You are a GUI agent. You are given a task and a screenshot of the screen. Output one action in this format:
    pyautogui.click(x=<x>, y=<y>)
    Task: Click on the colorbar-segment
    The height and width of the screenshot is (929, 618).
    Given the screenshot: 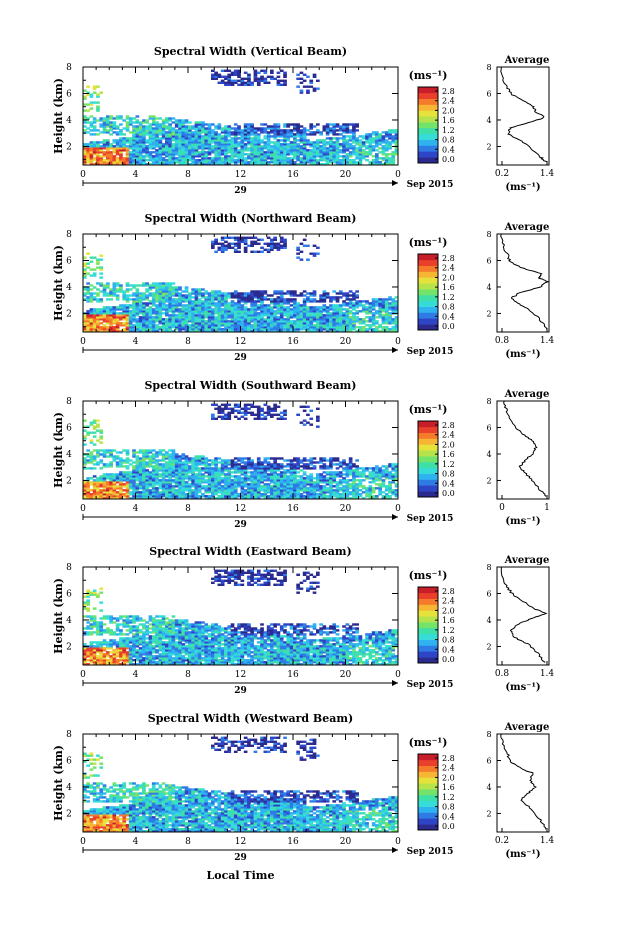 What is the action you would take?
    pyautogui.click(x=428, y=309)
    